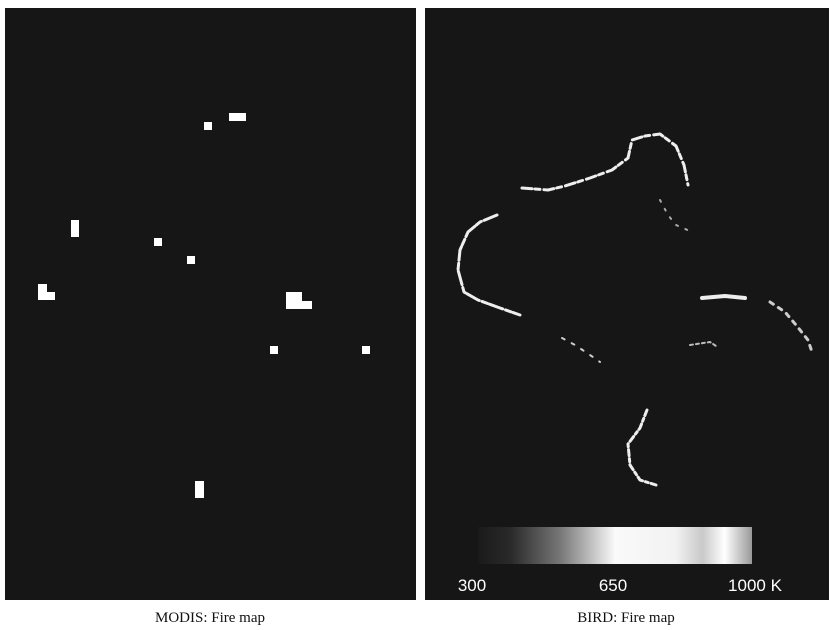 Image resolution: width=832 pixels, height=630 pixels. What do you see at coordinates (755, 585) in the screenshot?
I see `colorbar-label: 1000 K` at bounding box center [755, 585].